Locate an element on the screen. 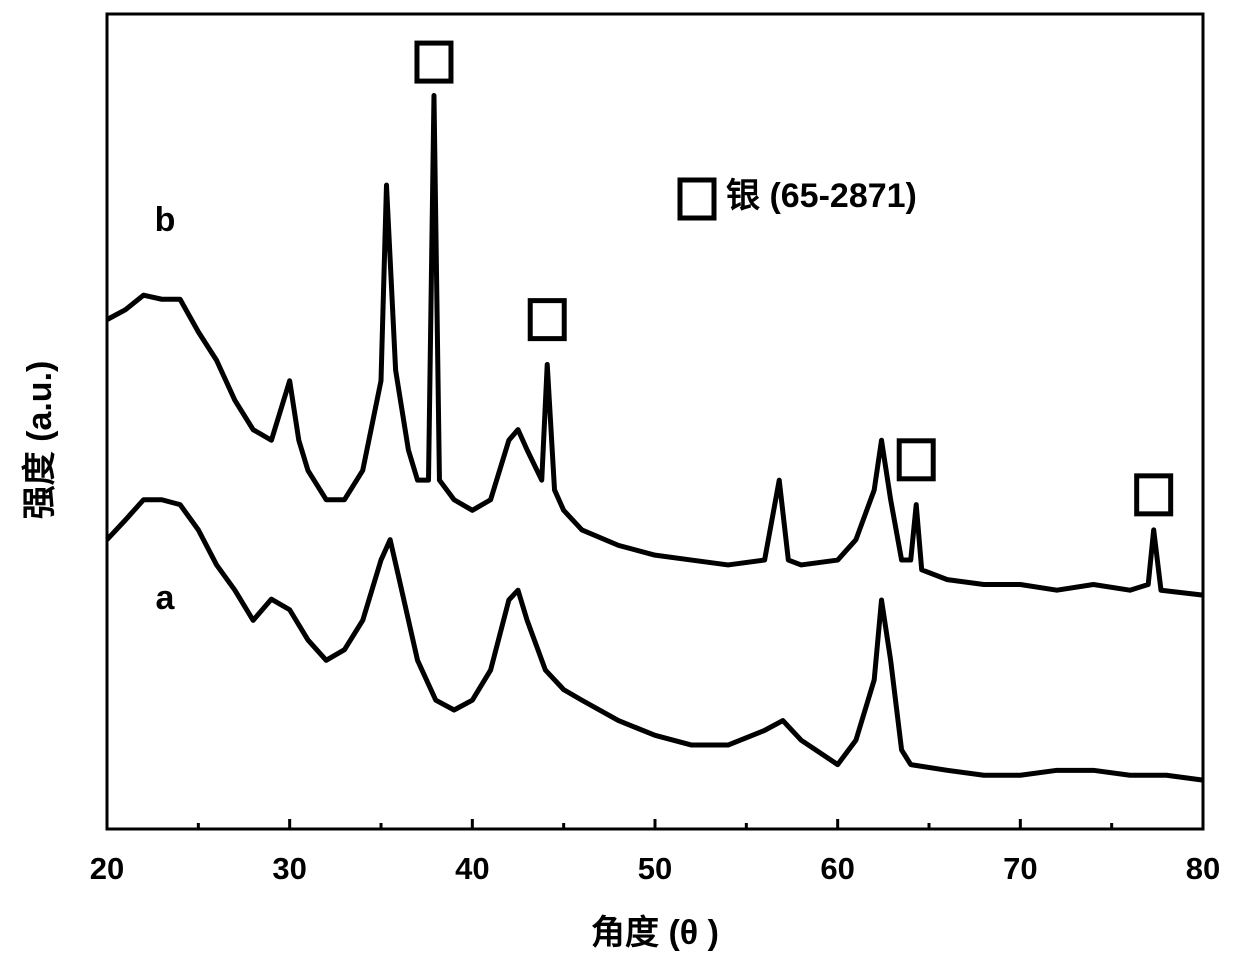  x-tick-label: 30 is located at coordinates (289, 868).